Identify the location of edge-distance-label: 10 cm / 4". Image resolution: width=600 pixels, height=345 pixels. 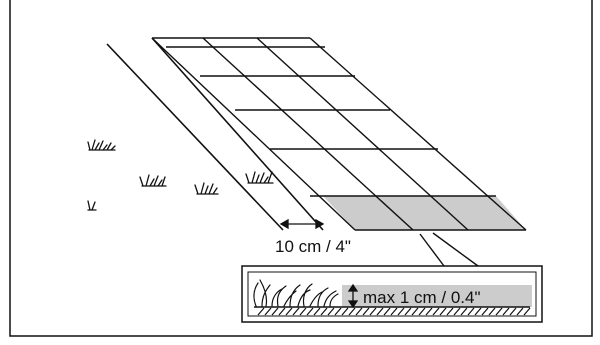
(313, 246).